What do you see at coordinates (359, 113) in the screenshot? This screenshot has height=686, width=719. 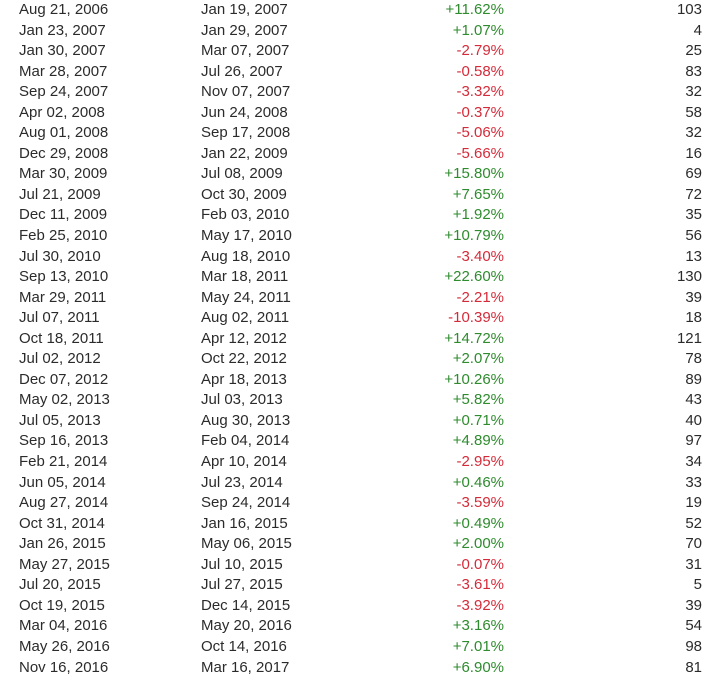 I see `table-row: Apr 02, 2008 Jun 24, 2008 -0.37% 58` at bounding box center [359, 113].